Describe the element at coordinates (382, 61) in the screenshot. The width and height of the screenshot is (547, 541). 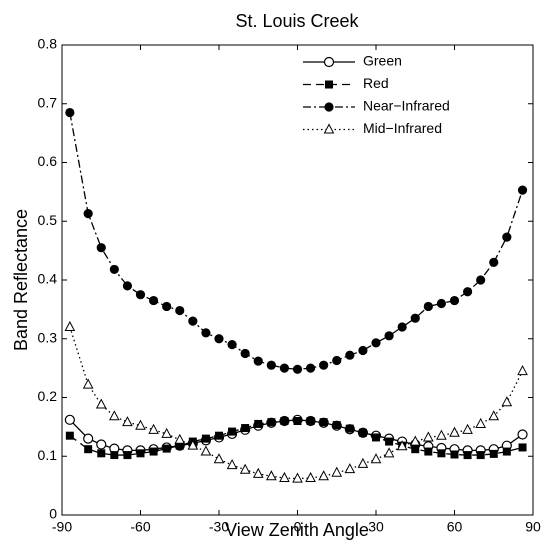
I see `legend-label: Green` at that location.